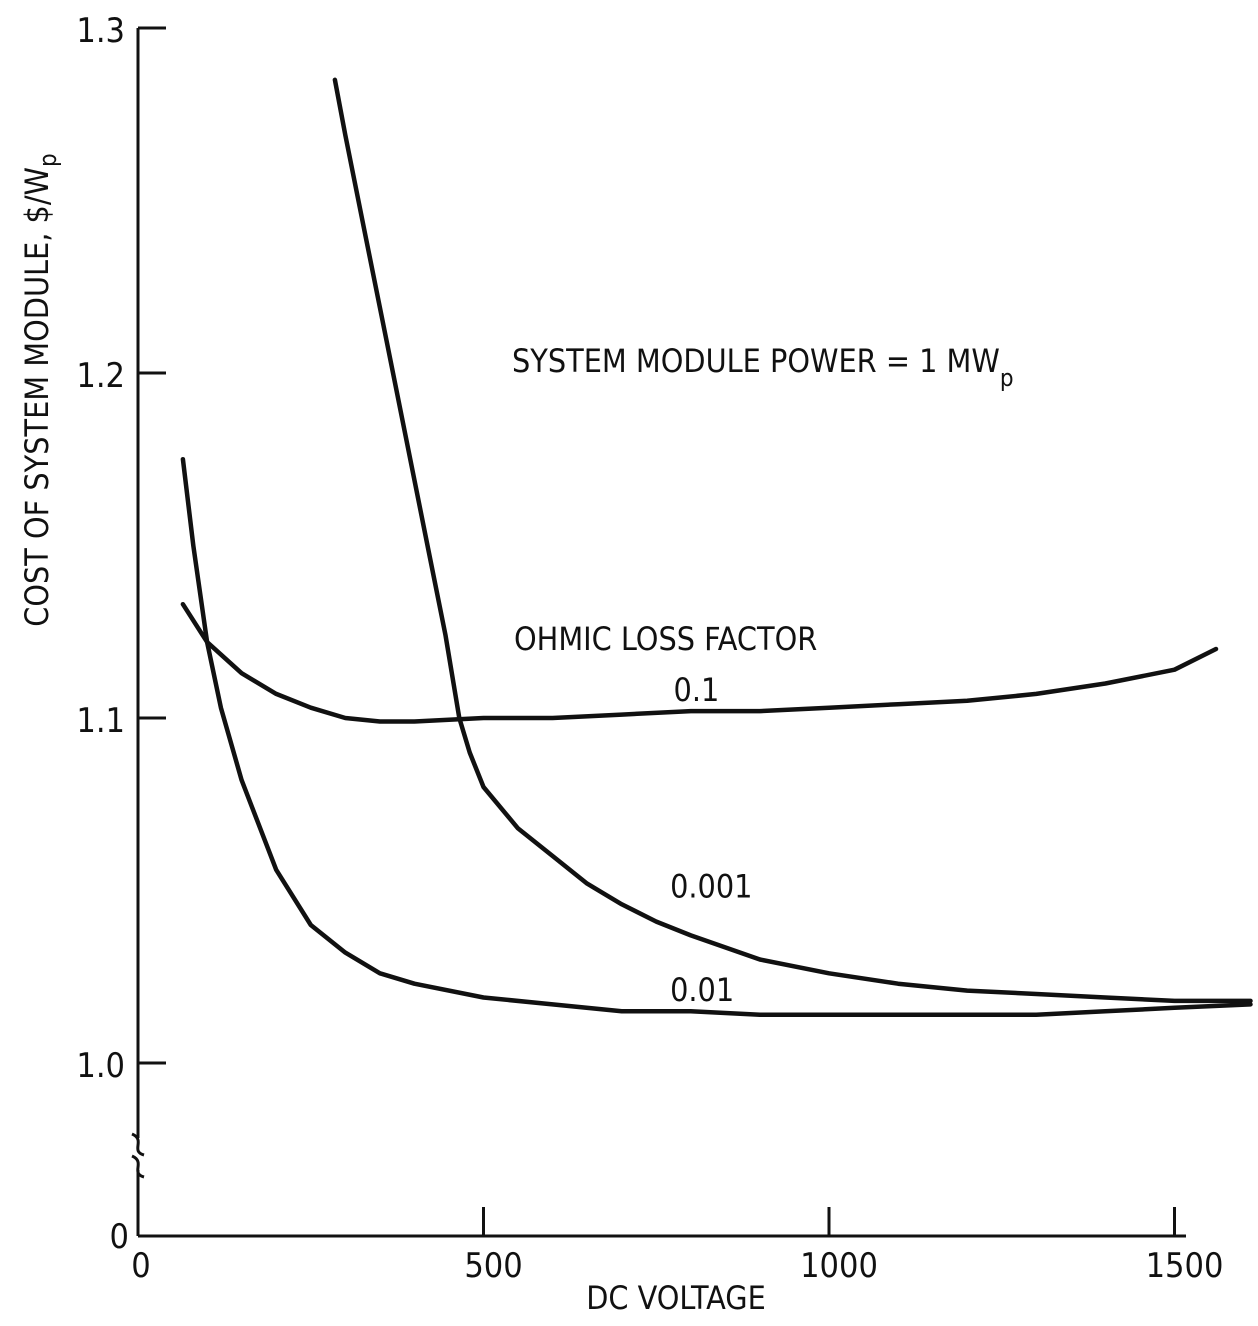 The height and width of the screenshot is (1326, 1258). I want to click on x-axis-label: DC VOLTAGE, so click(676, 1298).